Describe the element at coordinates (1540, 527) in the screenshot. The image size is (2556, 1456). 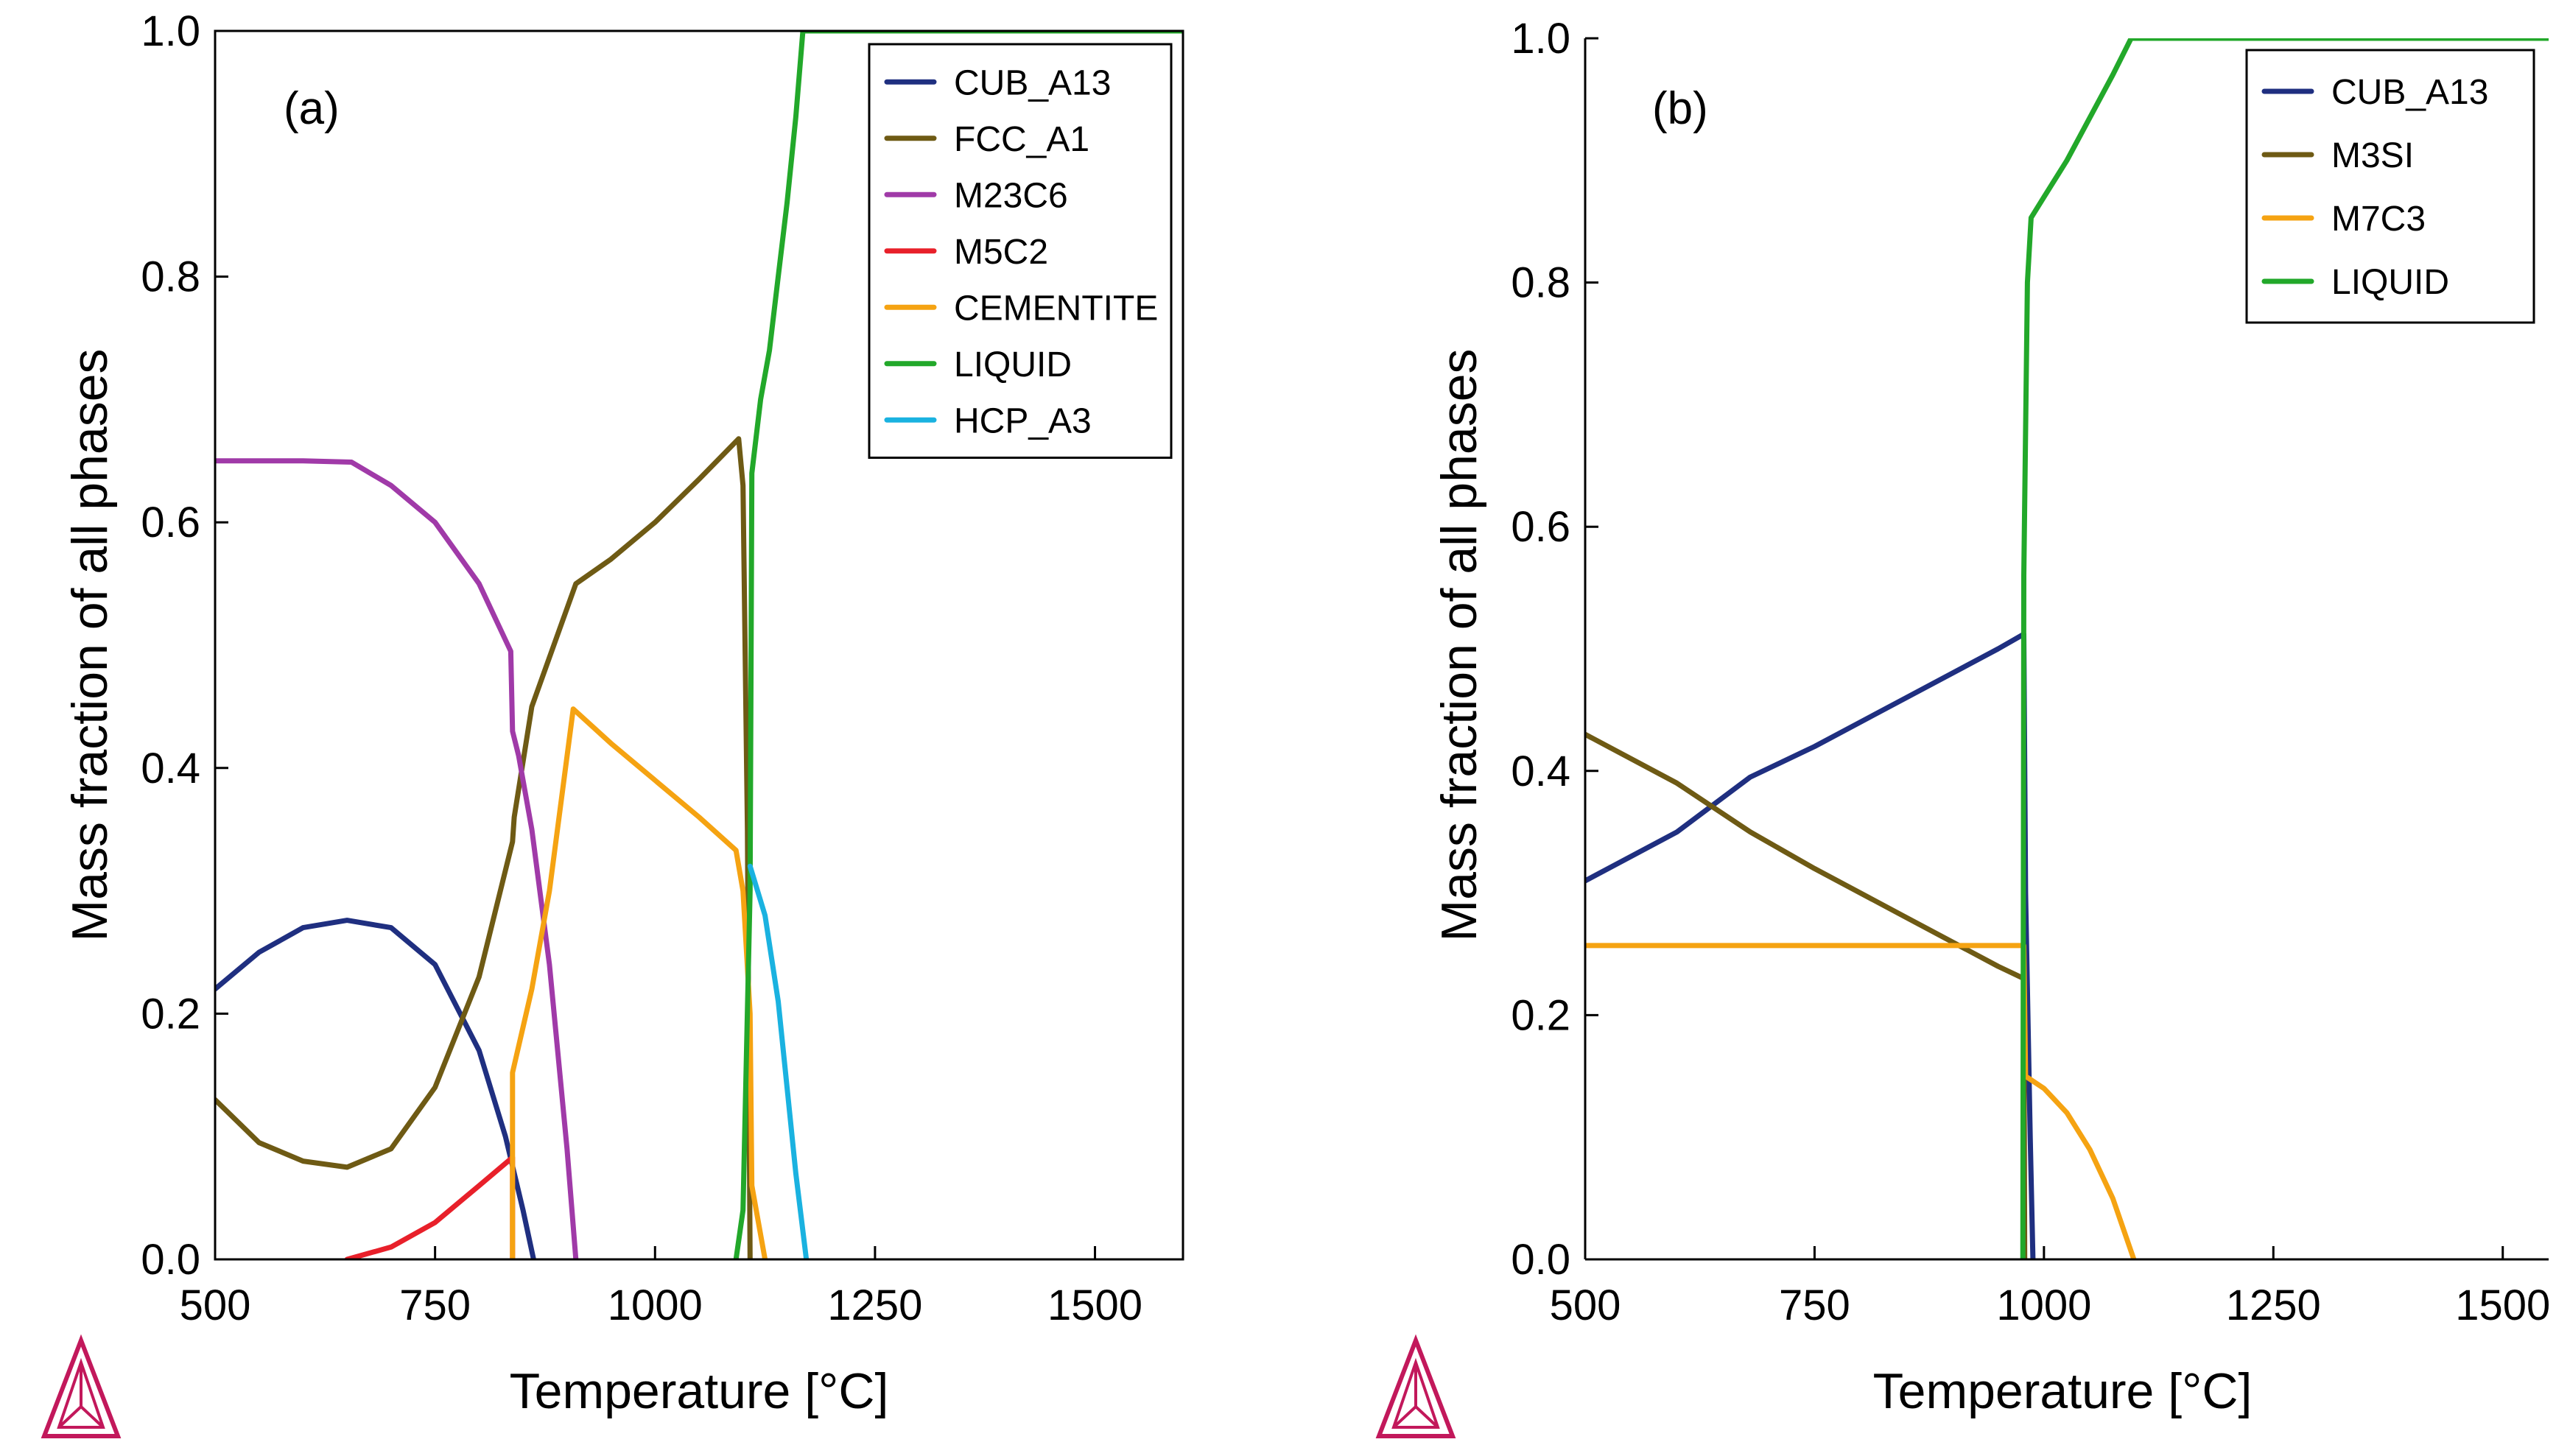
I see `panel-b-ytick-label: 0.6` at that location.